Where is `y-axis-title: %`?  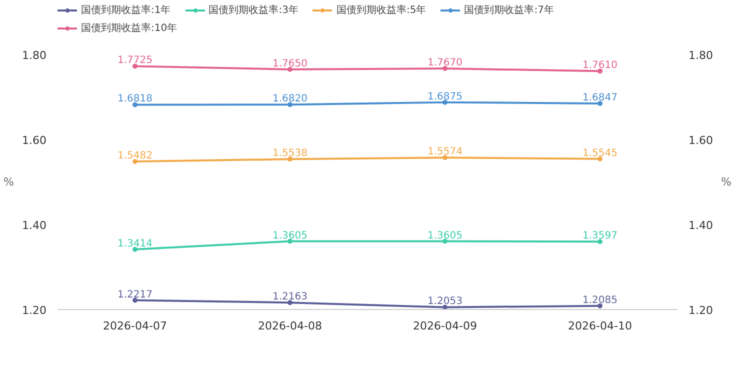
y-axis-title: % is located at coordinates (9, 182).